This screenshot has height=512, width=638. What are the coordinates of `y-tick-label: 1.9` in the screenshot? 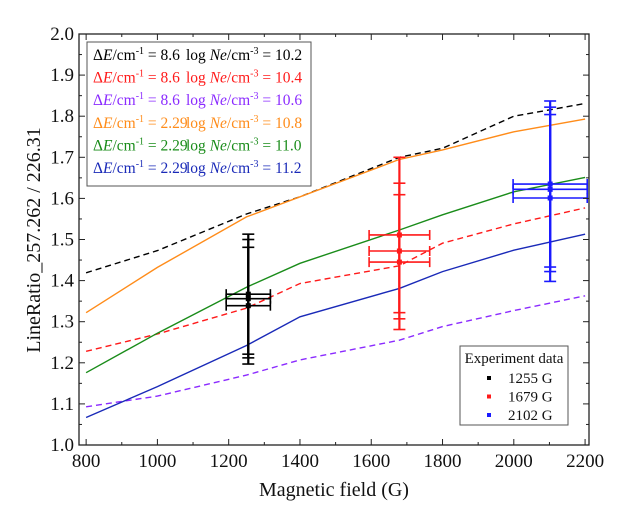 It's located at (62, 75).